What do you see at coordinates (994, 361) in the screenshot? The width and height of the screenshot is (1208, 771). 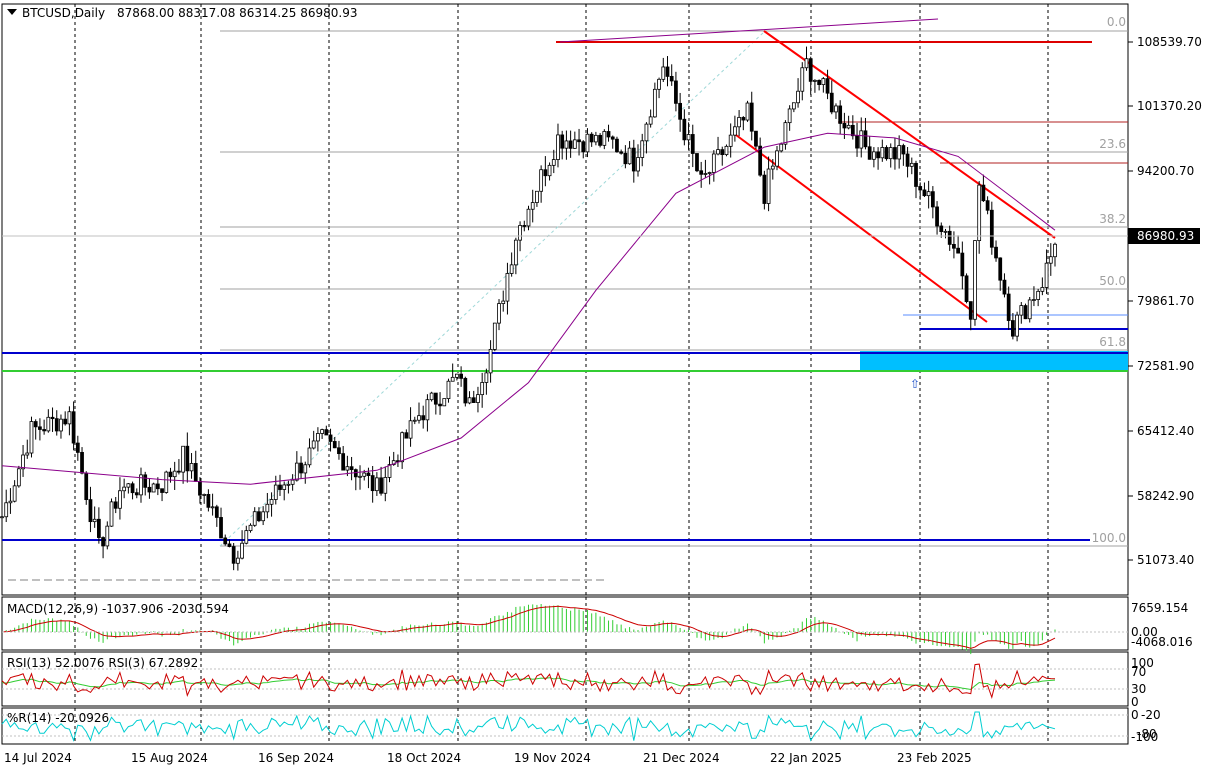 I see `support-zone` at bounding box center [994, 361].